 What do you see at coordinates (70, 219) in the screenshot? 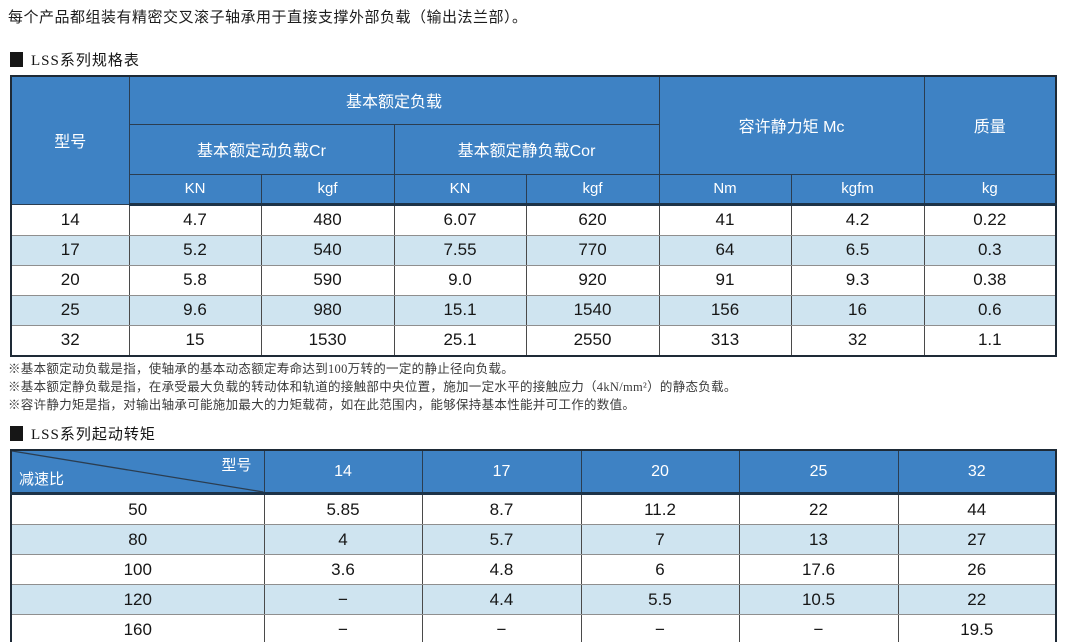
I see `model-cell: 14` at bounding box center [70, 219].